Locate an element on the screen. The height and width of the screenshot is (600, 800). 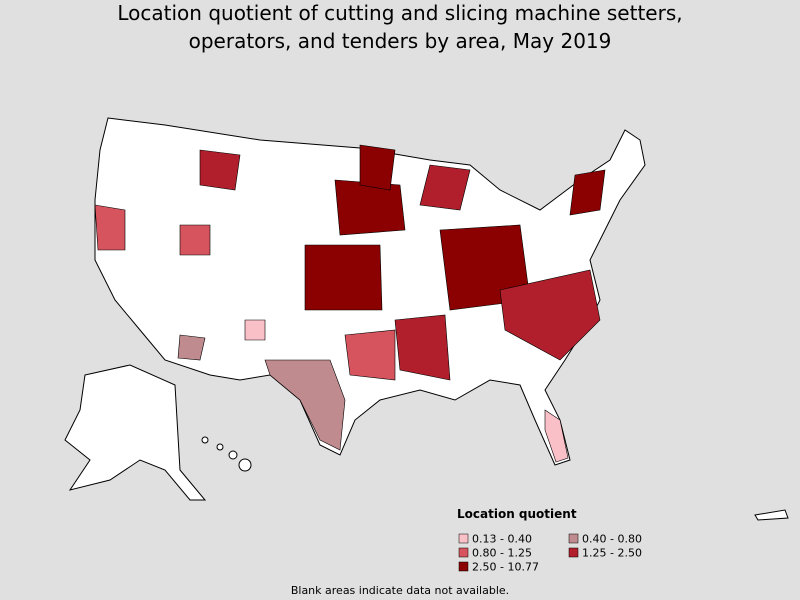
legend-label: 0.40 - 0.80 is located at coordinates (612, 539).